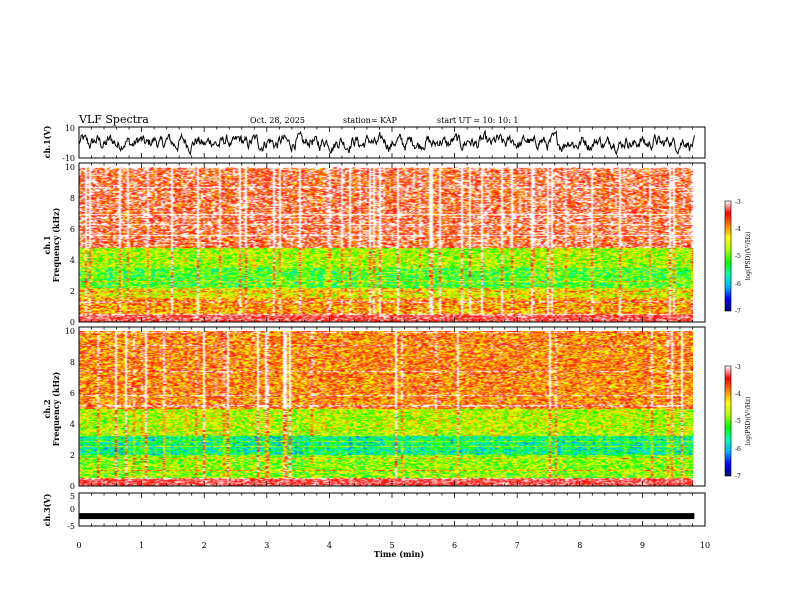 The width and height of the screenshot is (792, 612). I want to click on ch2-colorbar-gradient, so click(728, 421).